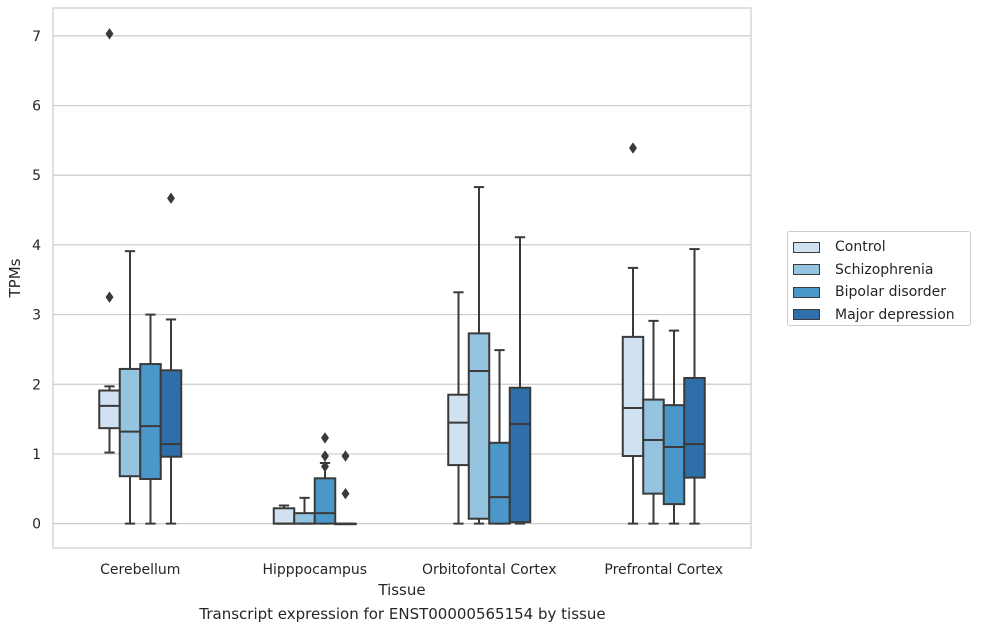 This screenshot has height=634, width=983. I want to click on legend-item-schizophrenia: Schizophrenia, so click(879, 270).